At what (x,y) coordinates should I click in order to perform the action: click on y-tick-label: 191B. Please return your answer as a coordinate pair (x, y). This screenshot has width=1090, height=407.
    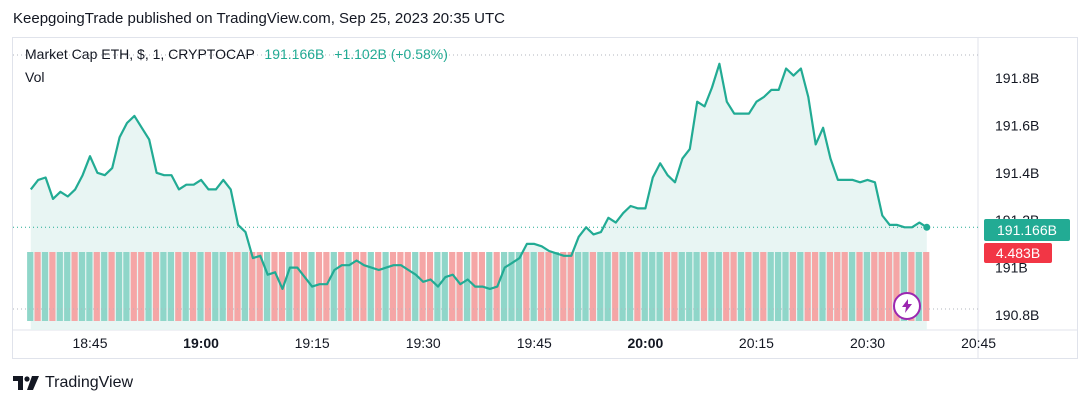
    Looking at the image, I should click on (1011, 268).